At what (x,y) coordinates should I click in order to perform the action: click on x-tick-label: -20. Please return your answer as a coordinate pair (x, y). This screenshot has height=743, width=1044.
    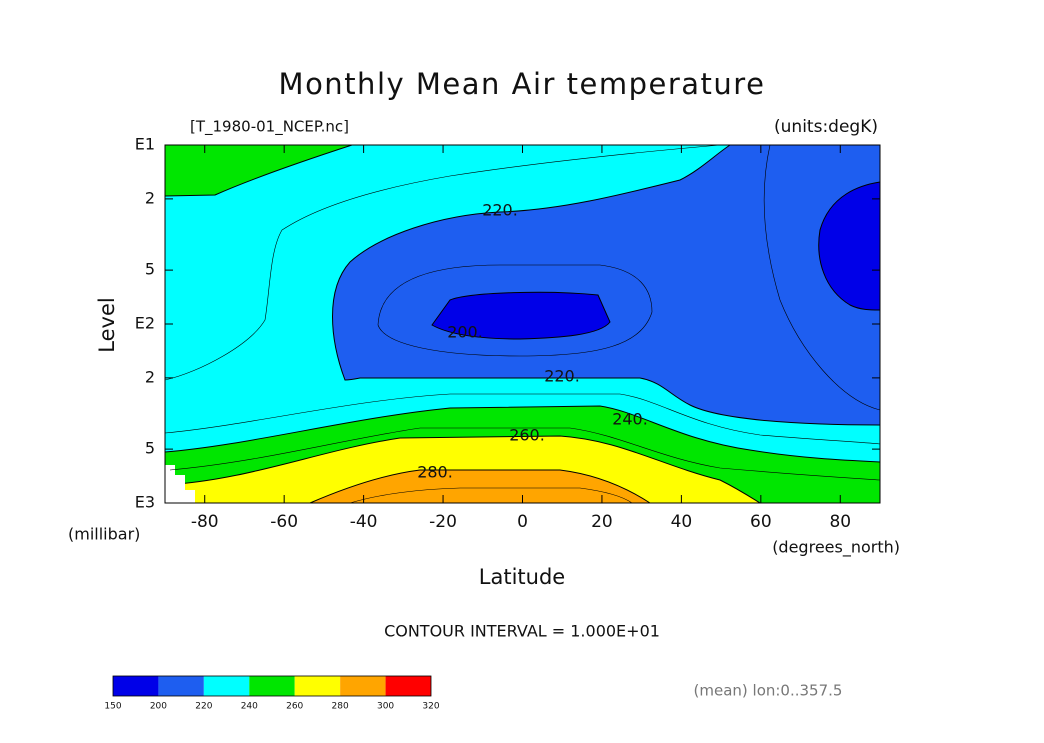
    Looking at the image, I should click on (443, 522).